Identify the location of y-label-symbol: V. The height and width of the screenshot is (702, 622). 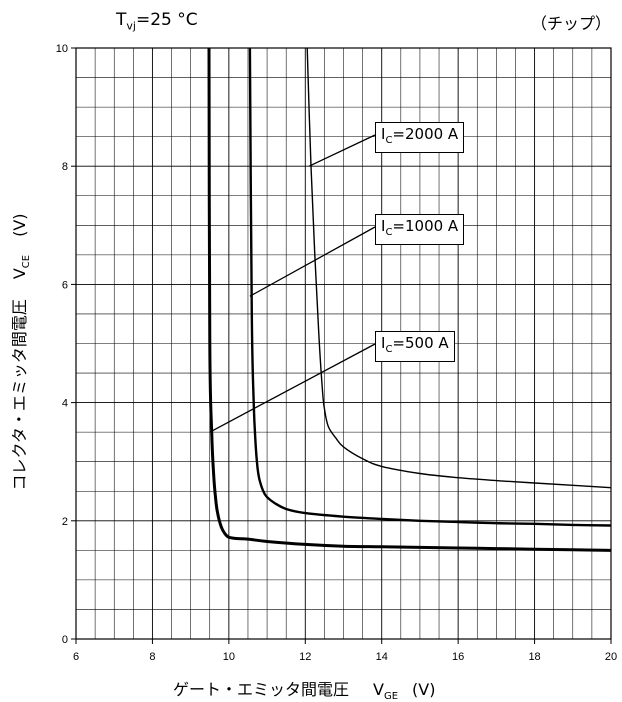
(19, 274).